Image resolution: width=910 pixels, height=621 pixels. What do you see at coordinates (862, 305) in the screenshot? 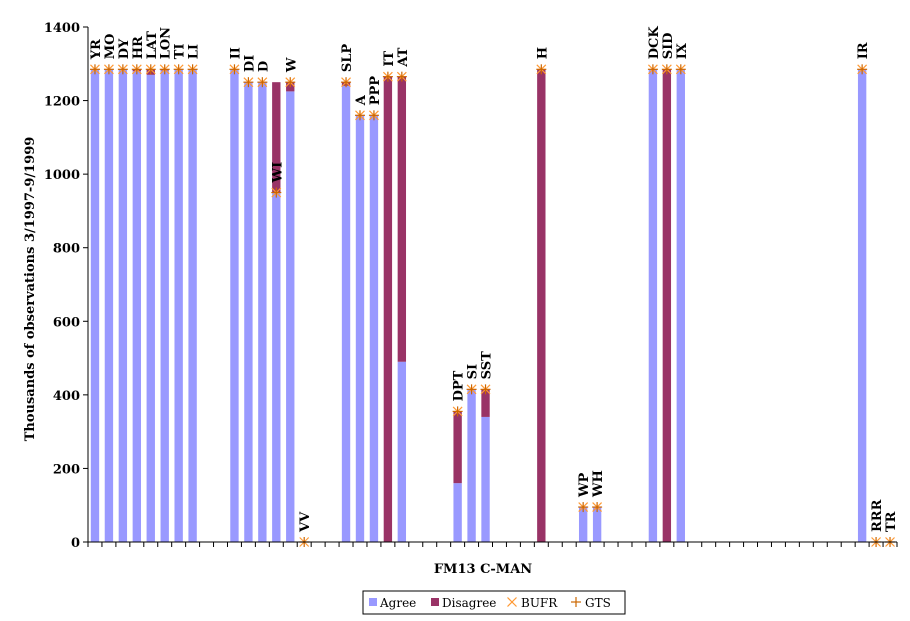
I see `bar-agree-ir` at bounding box center [862, 305].